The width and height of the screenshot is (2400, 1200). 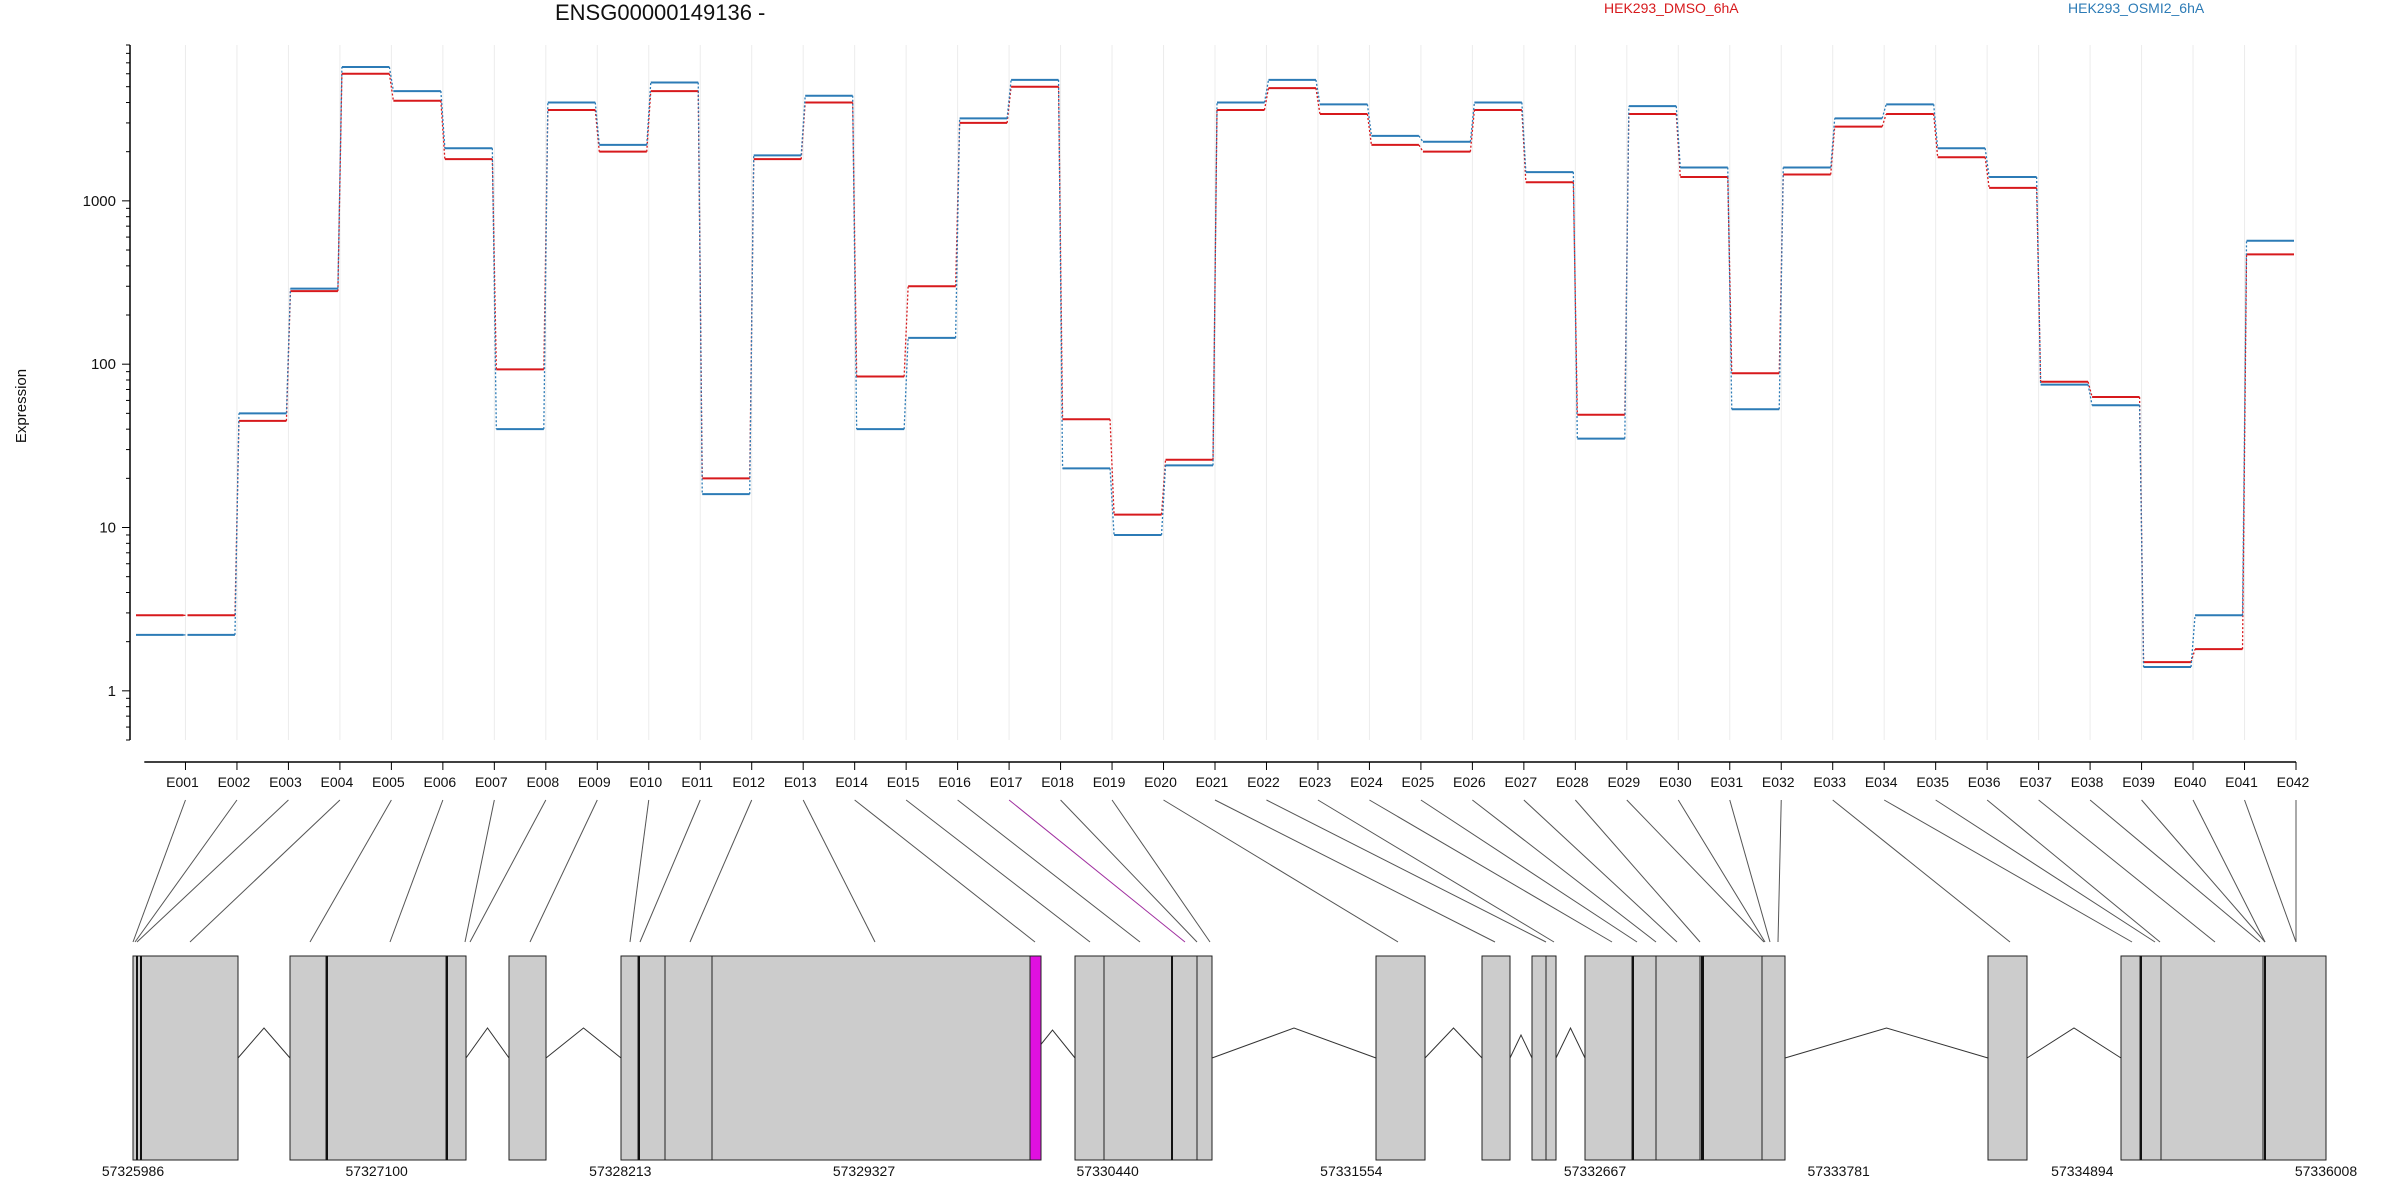 What do you see at coordinates (1881, 782) in the screenshot?
I see `x-tick-label-E034: E034` at bounding box center [1881, 782].